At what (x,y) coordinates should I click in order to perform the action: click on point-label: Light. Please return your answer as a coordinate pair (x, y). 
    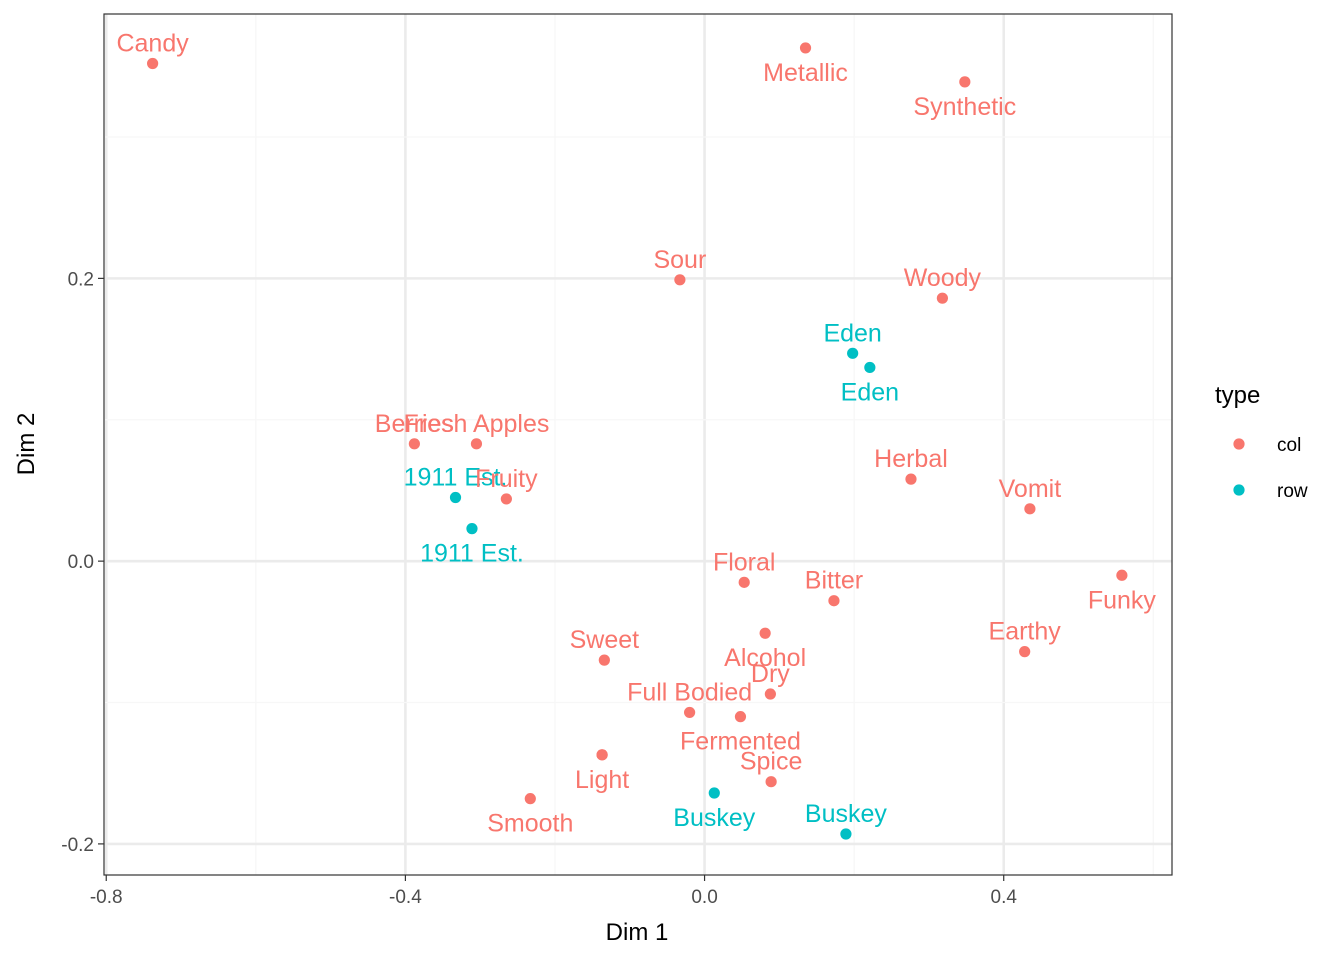
    Looking at the image, I should click on (602, 780).